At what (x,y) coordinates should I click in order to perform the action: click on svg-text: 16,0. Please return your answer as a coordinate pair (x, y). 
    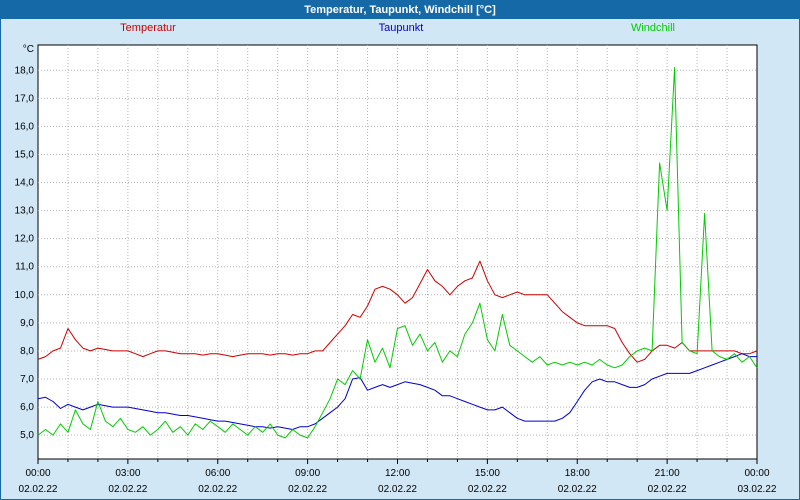
    Looking at the image, I should click on (25, 126).